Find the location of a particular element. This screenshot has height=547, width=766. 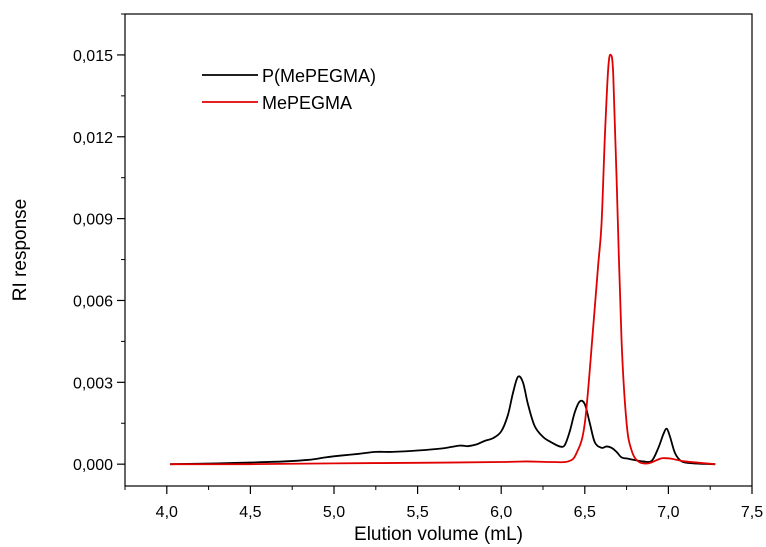

x-tick-label: 6,5 is located at coordinates (585, 512).